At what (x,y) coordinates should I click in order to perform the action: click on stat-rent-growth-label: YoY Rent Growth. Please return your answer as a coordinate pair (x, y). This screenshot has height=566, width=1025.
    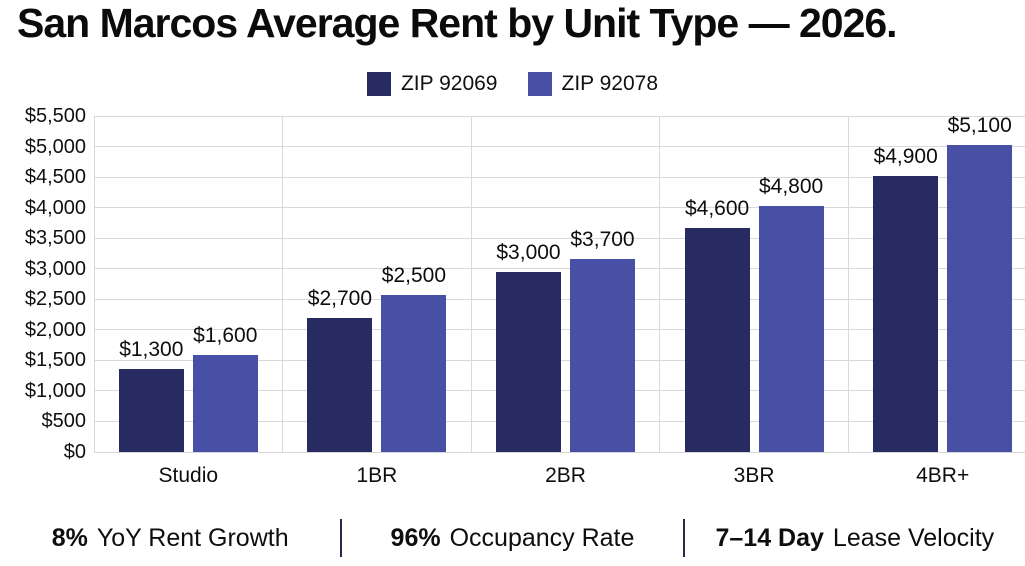
    Looking at the image, I should click on (192, 537).